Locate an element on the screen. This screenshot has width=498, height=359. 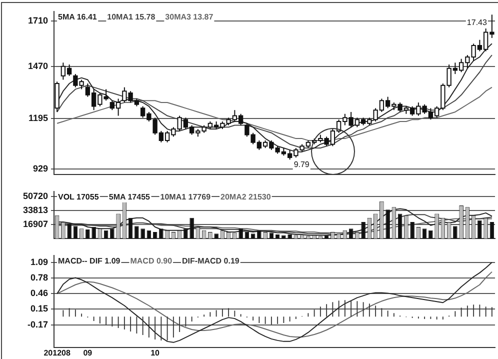
x-tick-label: 09 is located at coordinates (88, 353).